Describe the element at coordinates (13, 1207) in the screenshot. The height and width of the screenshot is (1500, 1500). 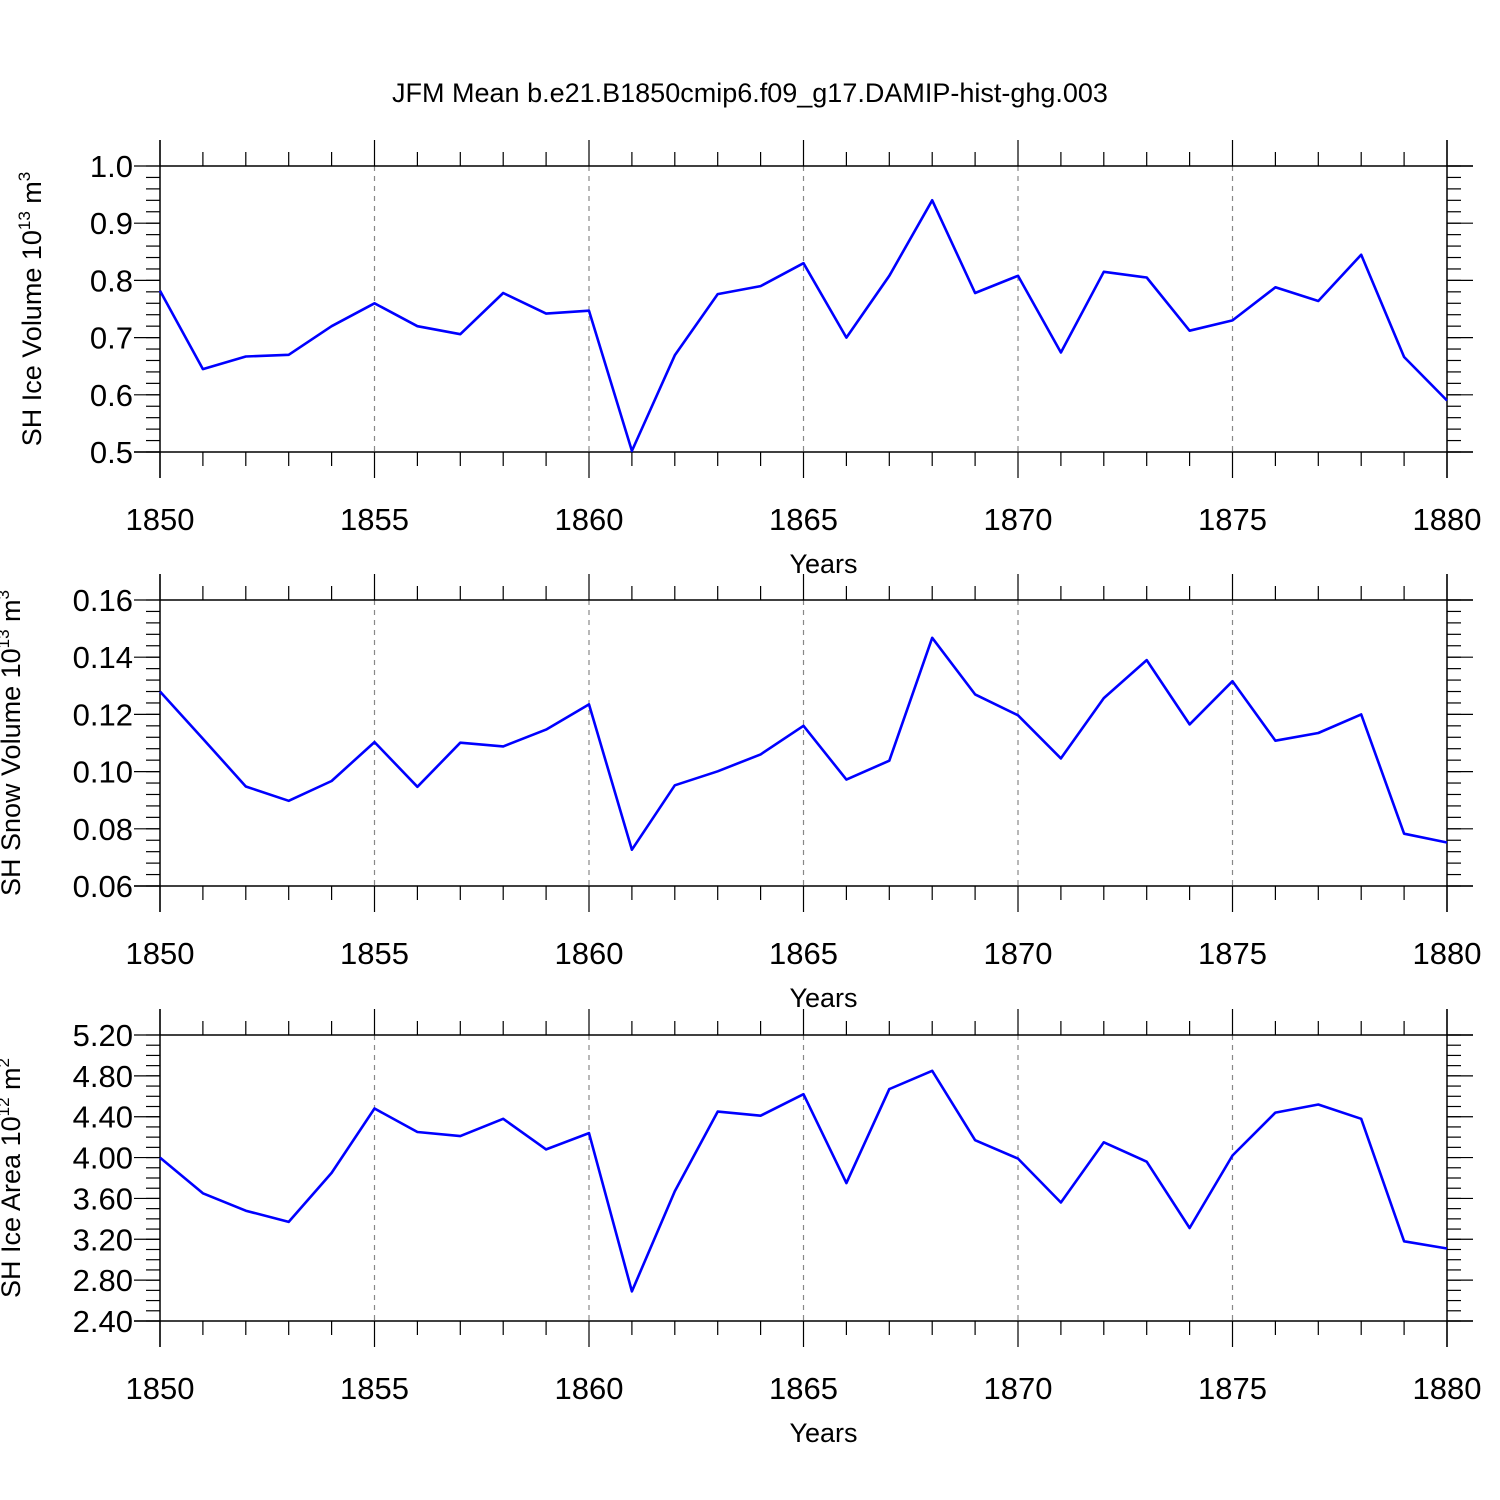
I see `y-axis-label-text: SH Ice Area 10` at that location.